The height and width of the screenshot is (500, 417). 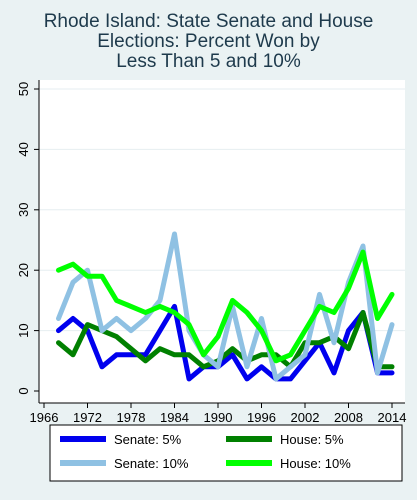 What do you see at coordinates (305, 417) in the screenshot?
I see `x-tick-label: 2002` at bounding box center [305, 417].